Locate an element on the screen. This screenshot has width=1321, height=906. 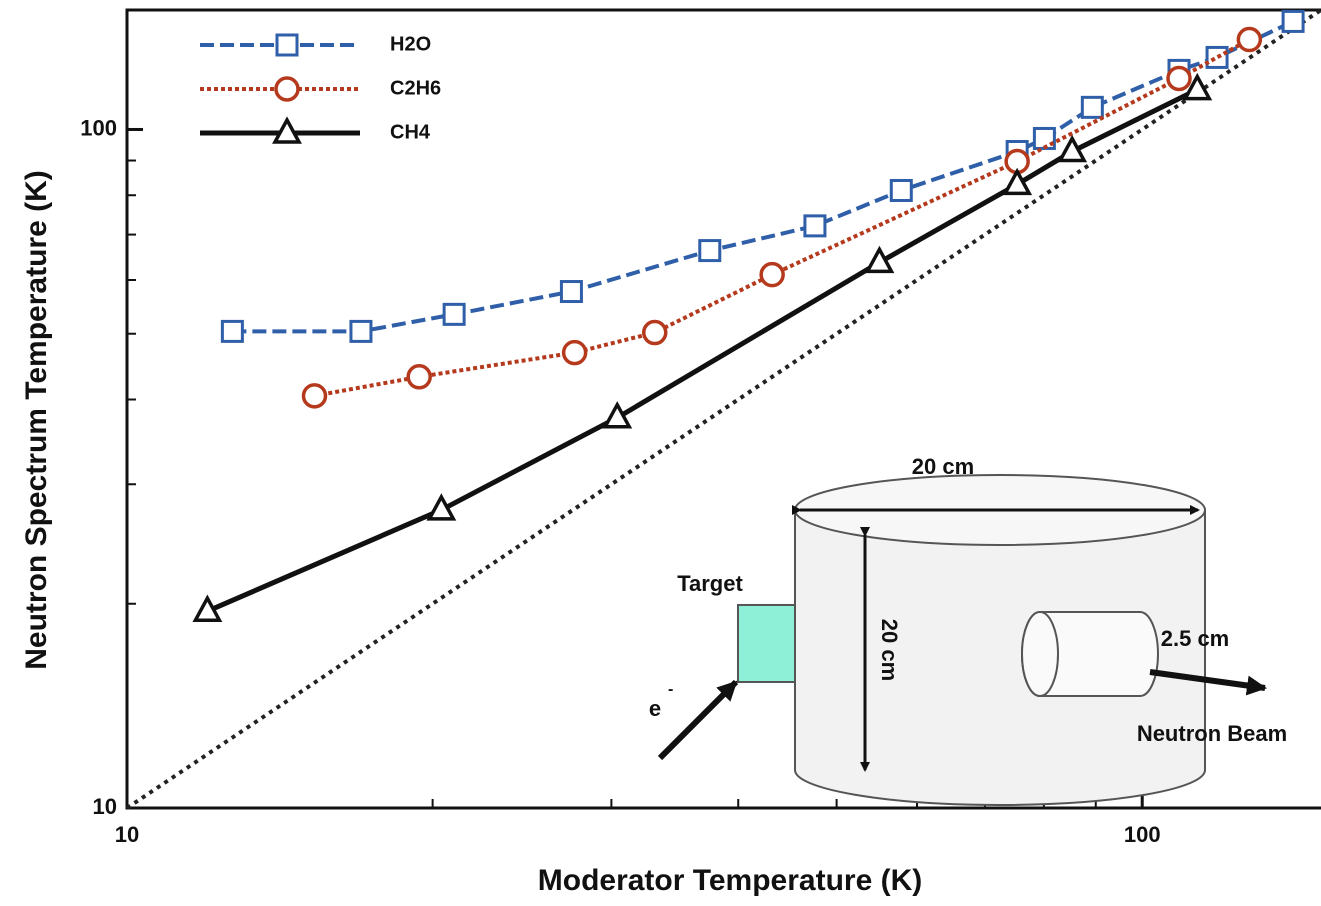
x-tick-label: 10 is located at coordinates (127, 834).